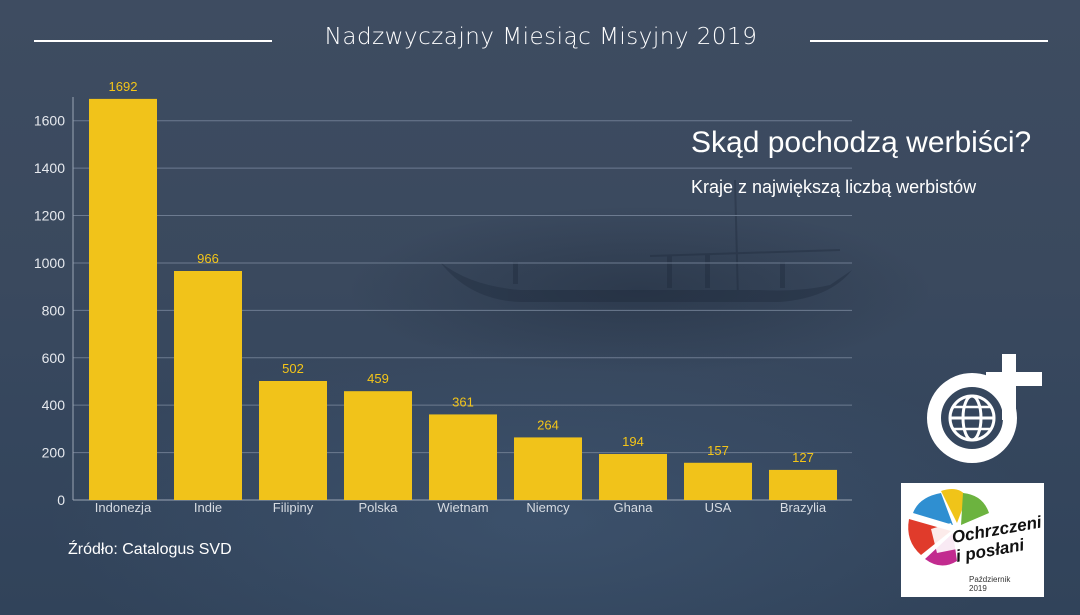 The height and width of the screenshot is (615, 1080). What do you see at coordinates (378, 378) in the screenshot?
I see `bar-value-label: 459` at bounding box center [378, 378].